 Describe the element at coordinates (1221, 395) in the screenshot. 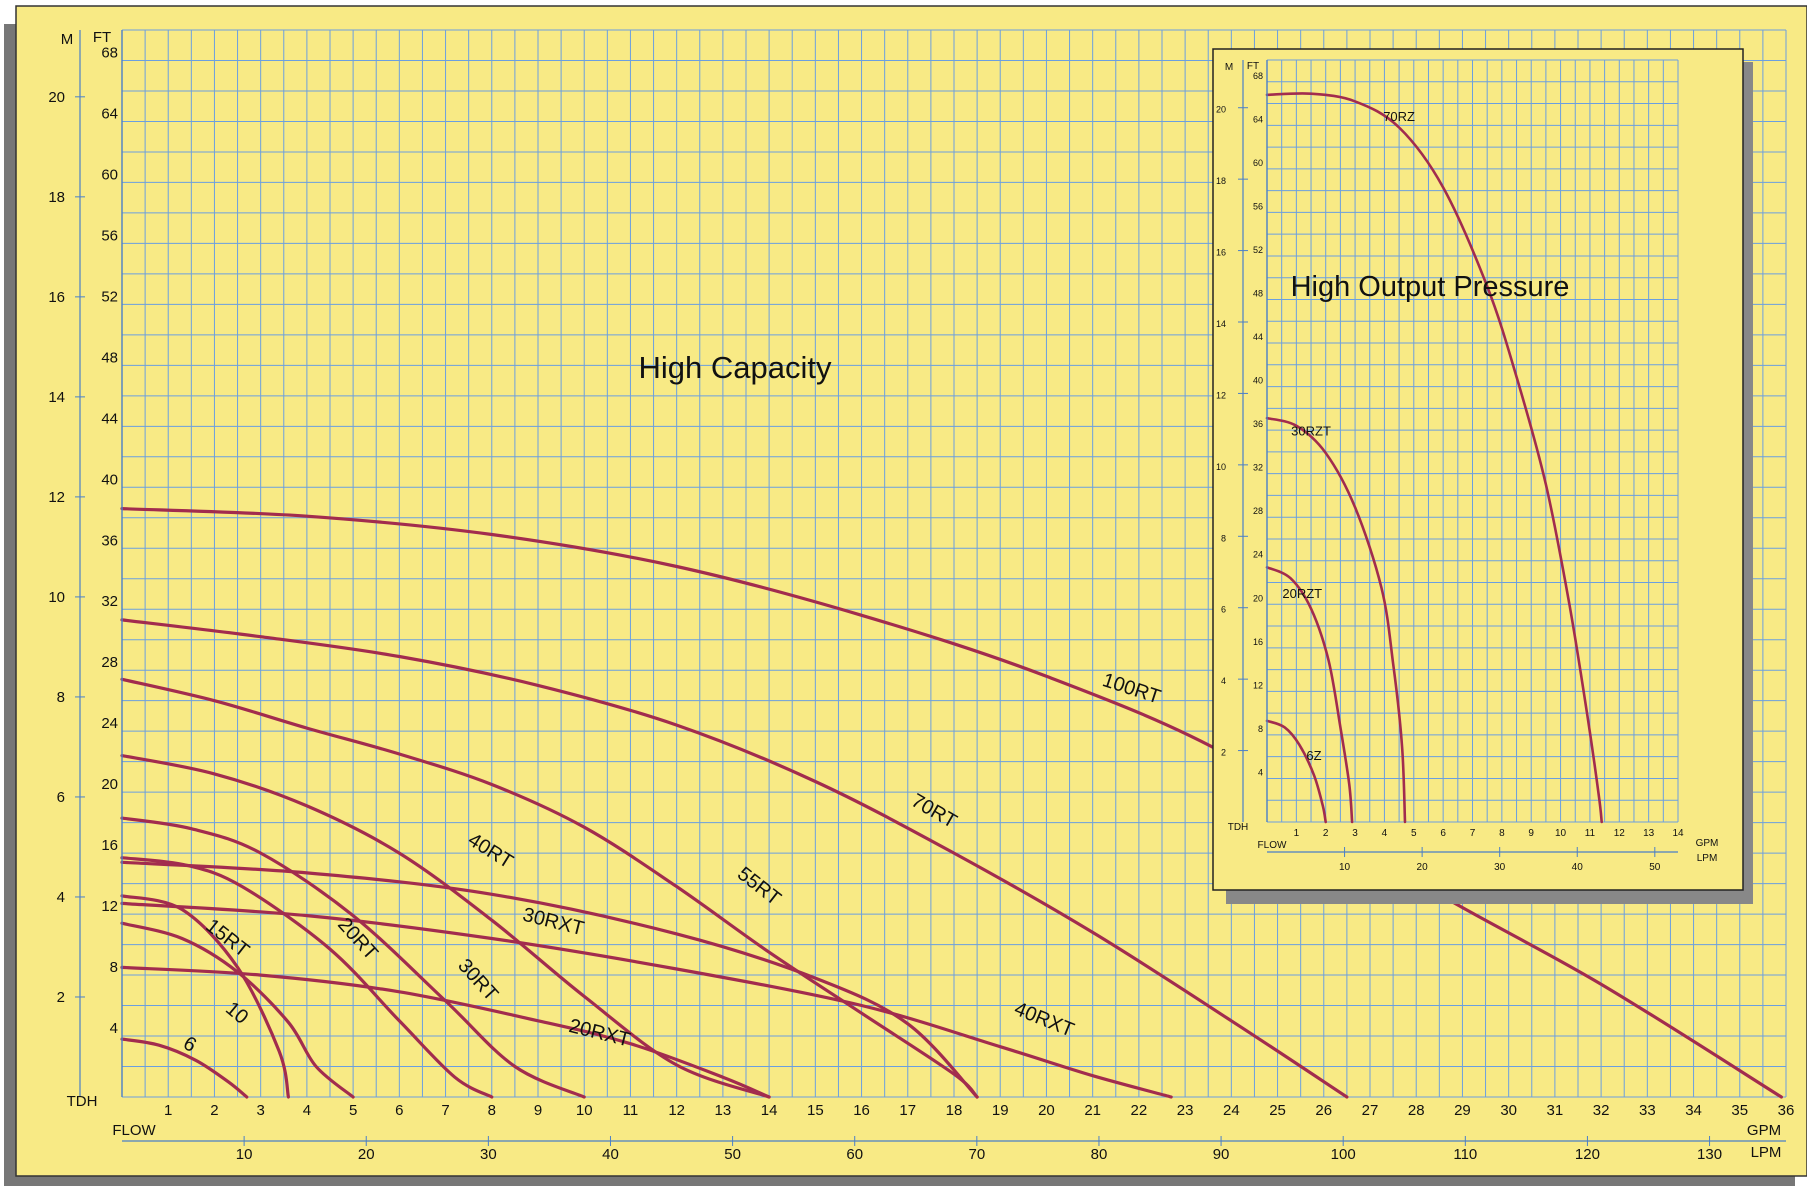

I see `inset-m-tick-label: 12` at that location.